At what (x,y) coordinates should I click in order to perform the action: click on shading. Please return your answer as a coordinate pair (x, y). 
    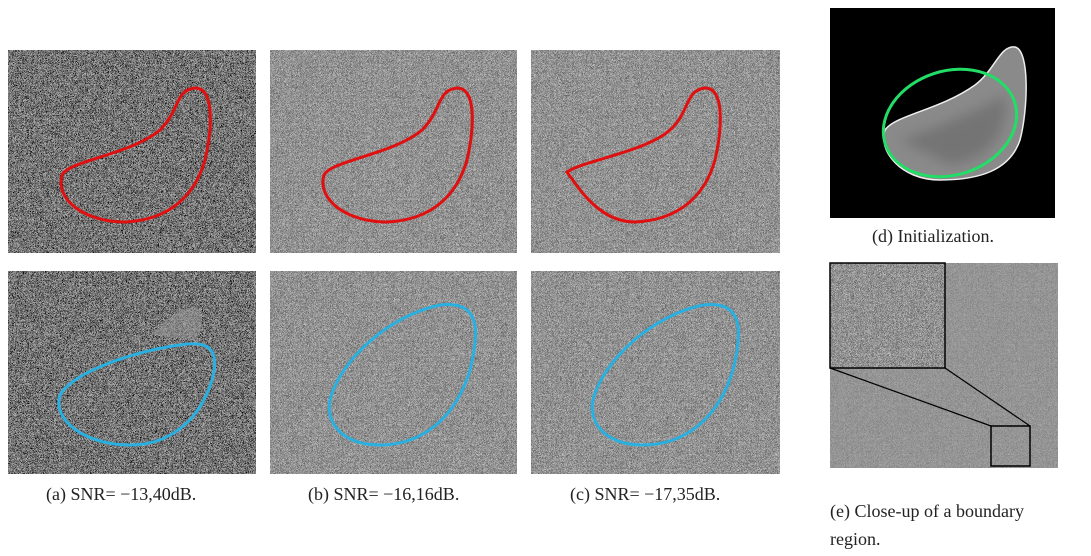
    Looking at the image, I should click on (953, 130).